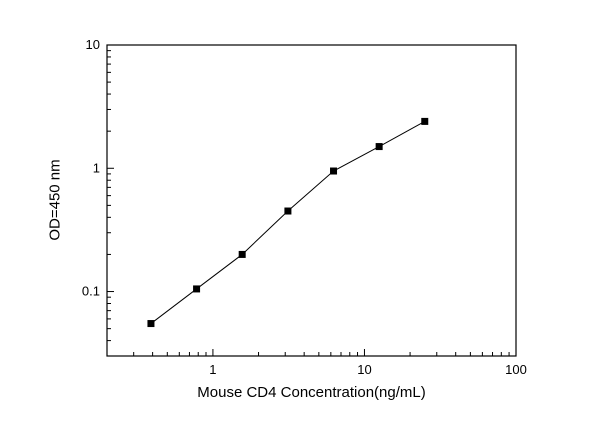  What do you see at coordinates (96, 167) in the screenshot?
I see `y-tick-label: 1` at bounding box center [96, 167].